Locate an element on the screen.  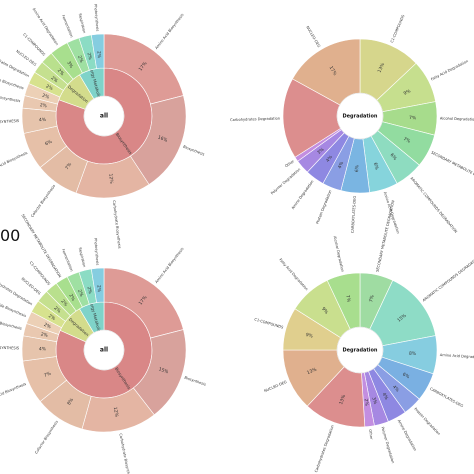
outer-ring-value-label: 15% is located at coordinates (164, 370).